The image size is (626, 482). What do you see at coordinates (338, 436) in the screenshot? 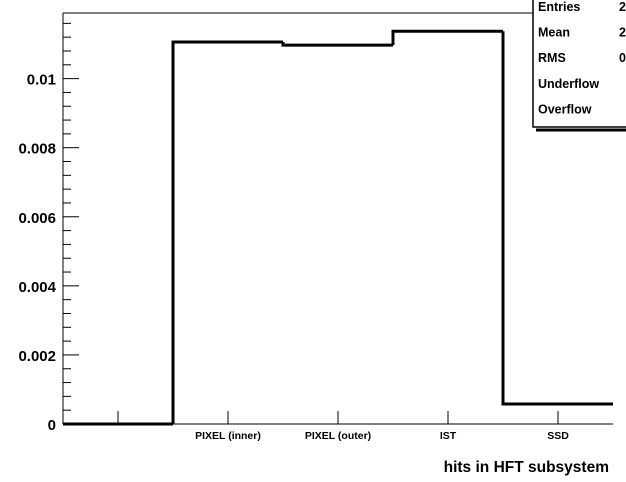
I see `x-tick-label: PIXEL (outer)` at bounding box center [338, 436].